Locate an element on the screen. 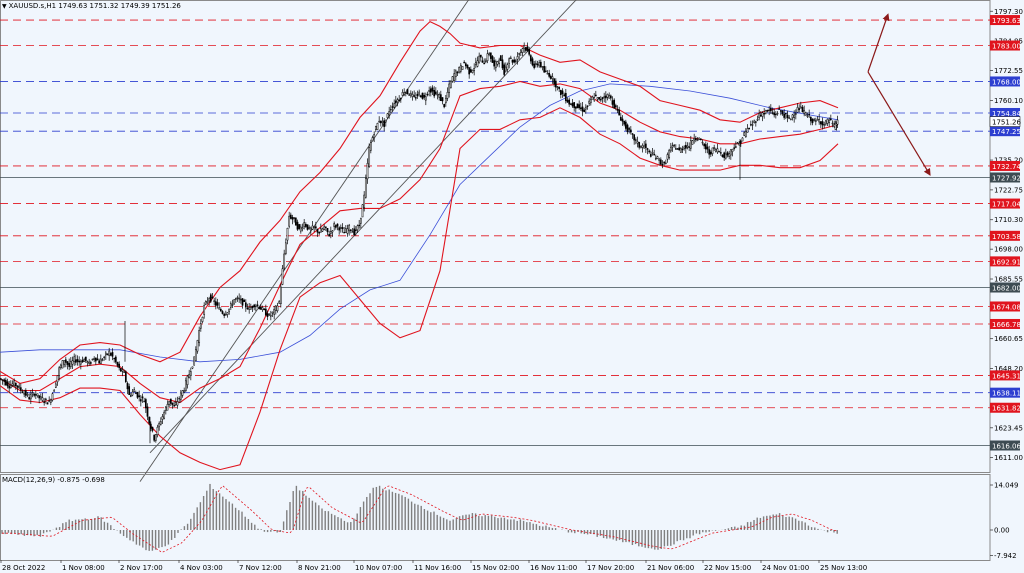 The width and height of the screenshot is (1024, 573). collapse-triangle-icon: ▼ is located at coordinates (4, 6).